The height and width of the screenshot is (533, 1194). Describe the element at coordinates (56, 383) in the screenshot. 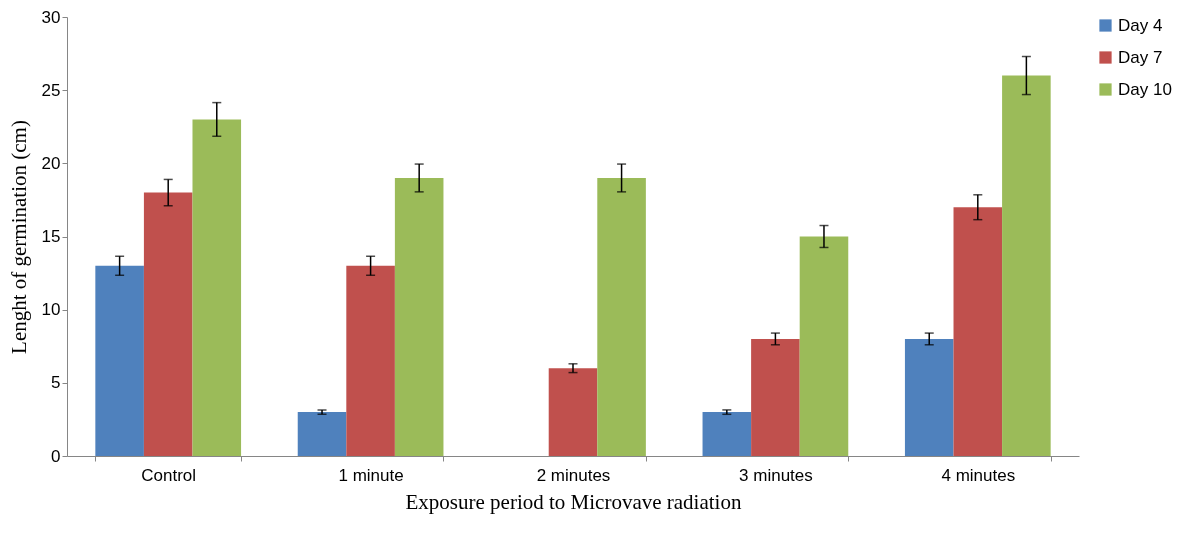

I see `y-tick-label: 5` at that location.